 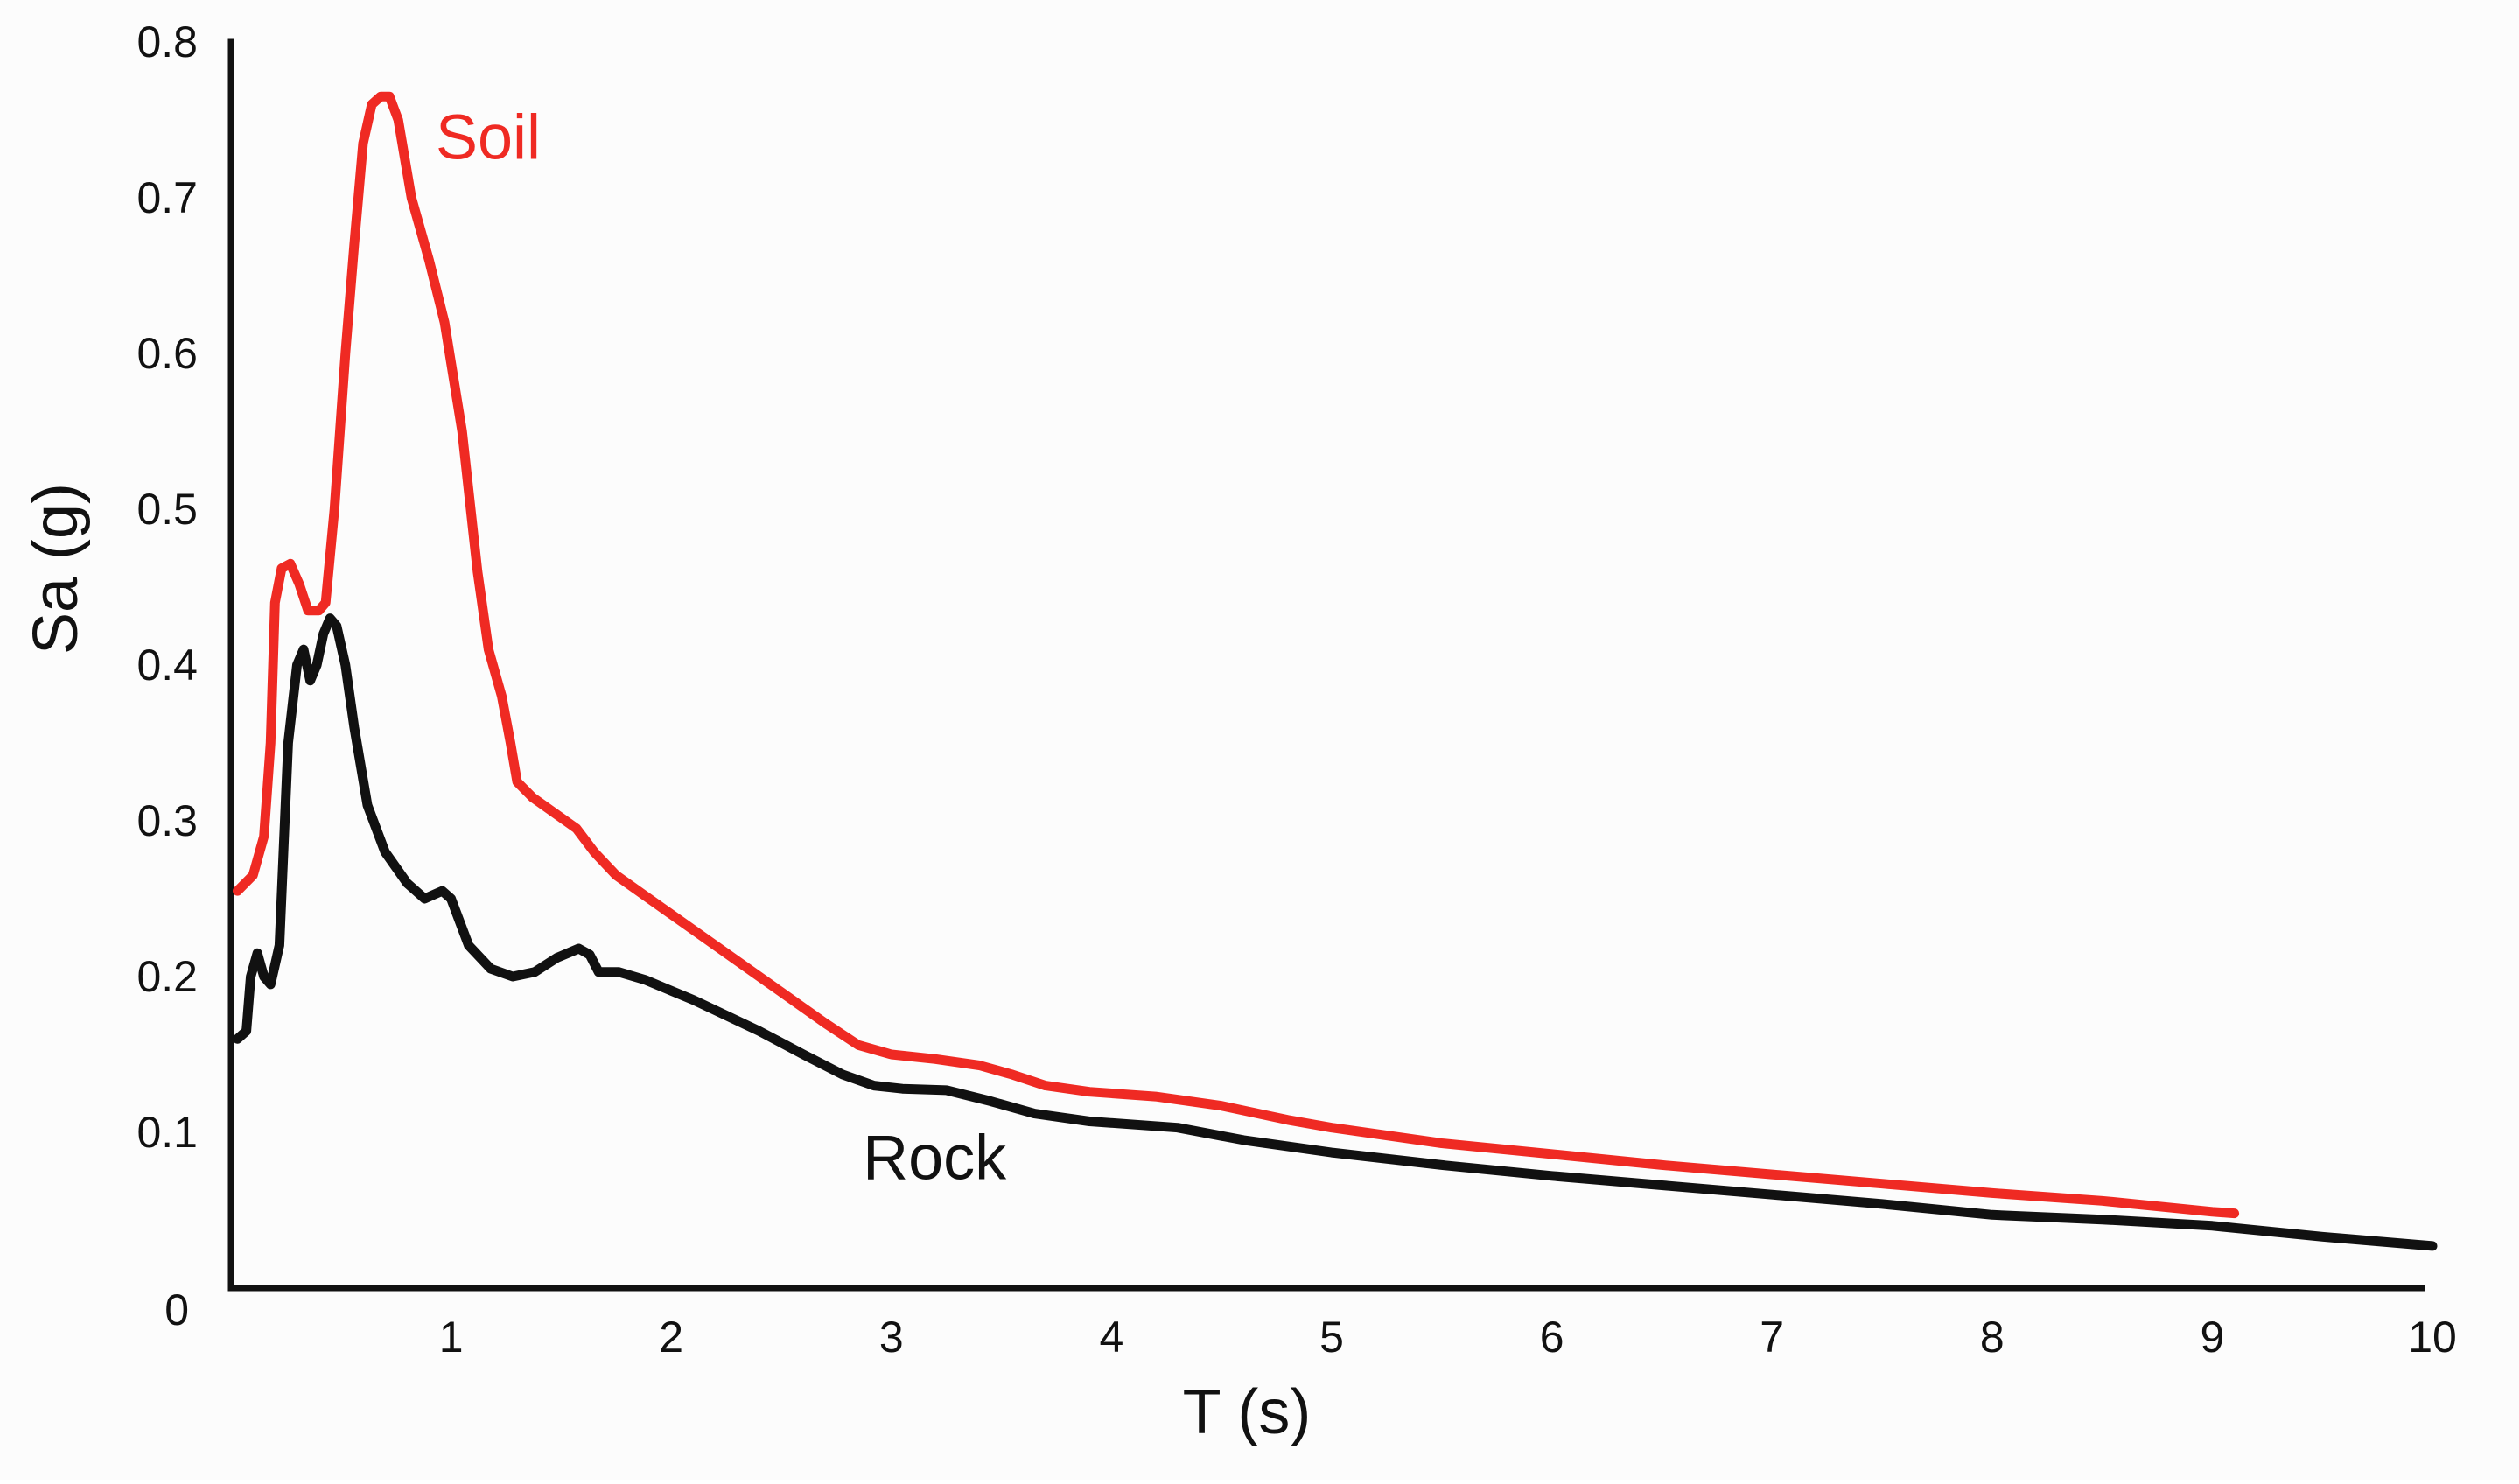 I want to click on y-tick-label: 0.4, so click(x=167, y=665).